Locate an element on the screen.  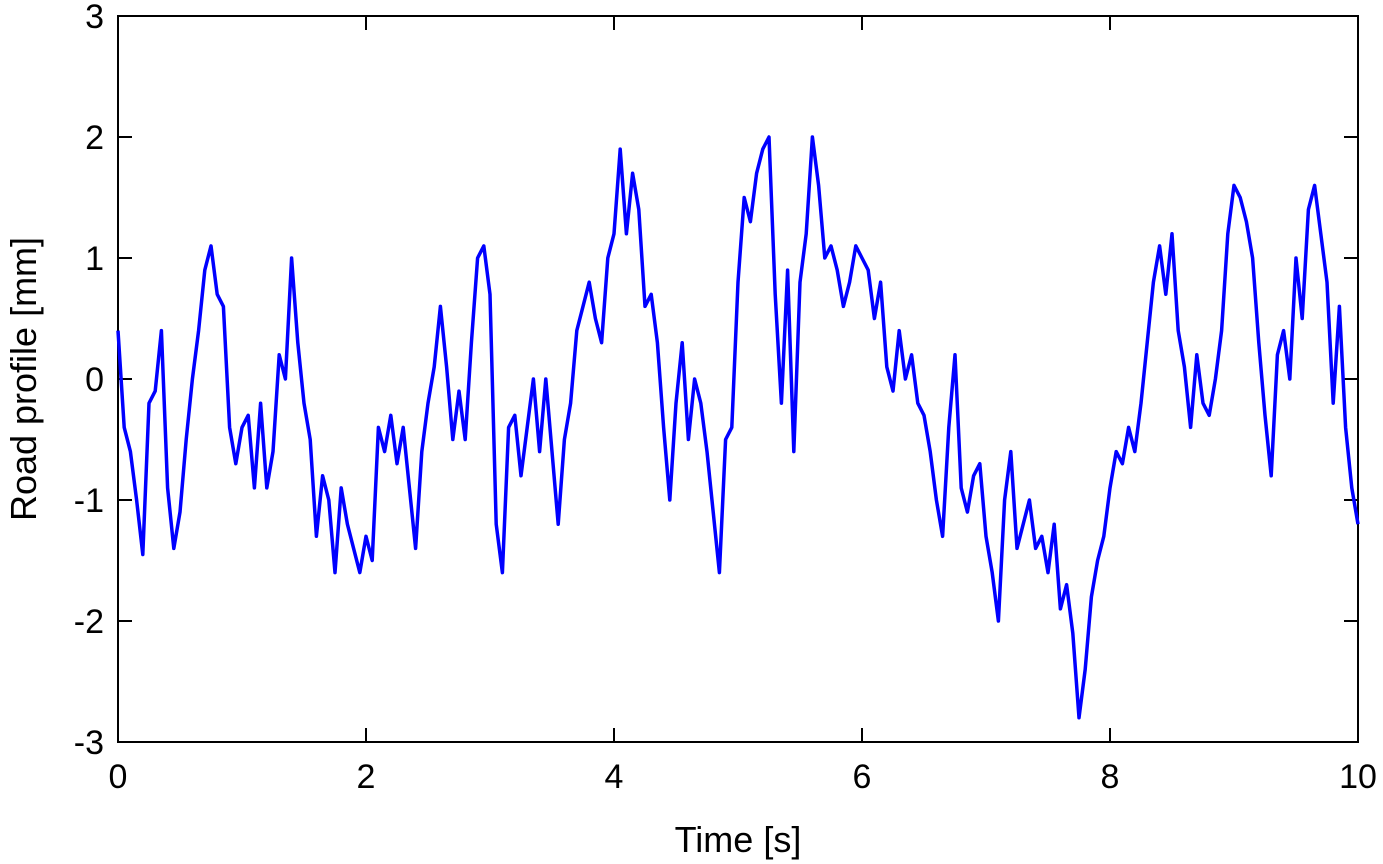
y-tick-label: 3 is located at coordinates (94, 18).